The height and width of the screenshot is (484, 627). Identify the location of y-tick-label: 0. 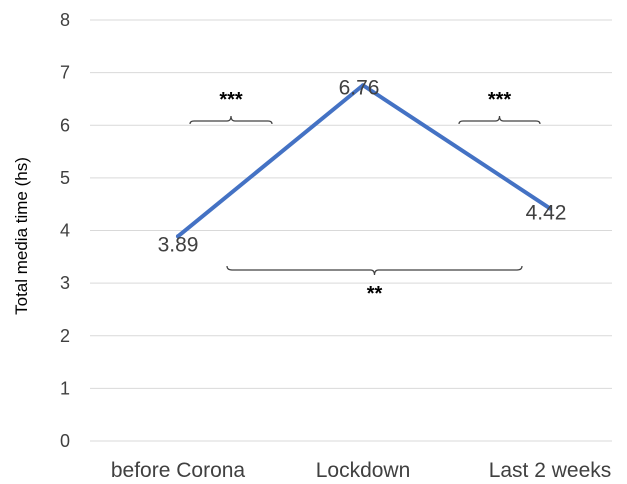
(65, 441).